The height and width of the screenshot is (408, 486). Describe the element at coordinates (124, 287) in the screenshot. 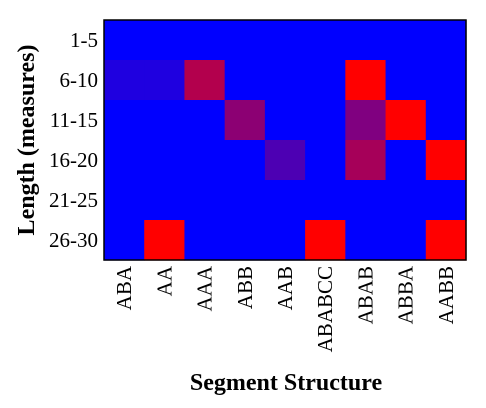

I see `x-tick-label: ABA` at that location.